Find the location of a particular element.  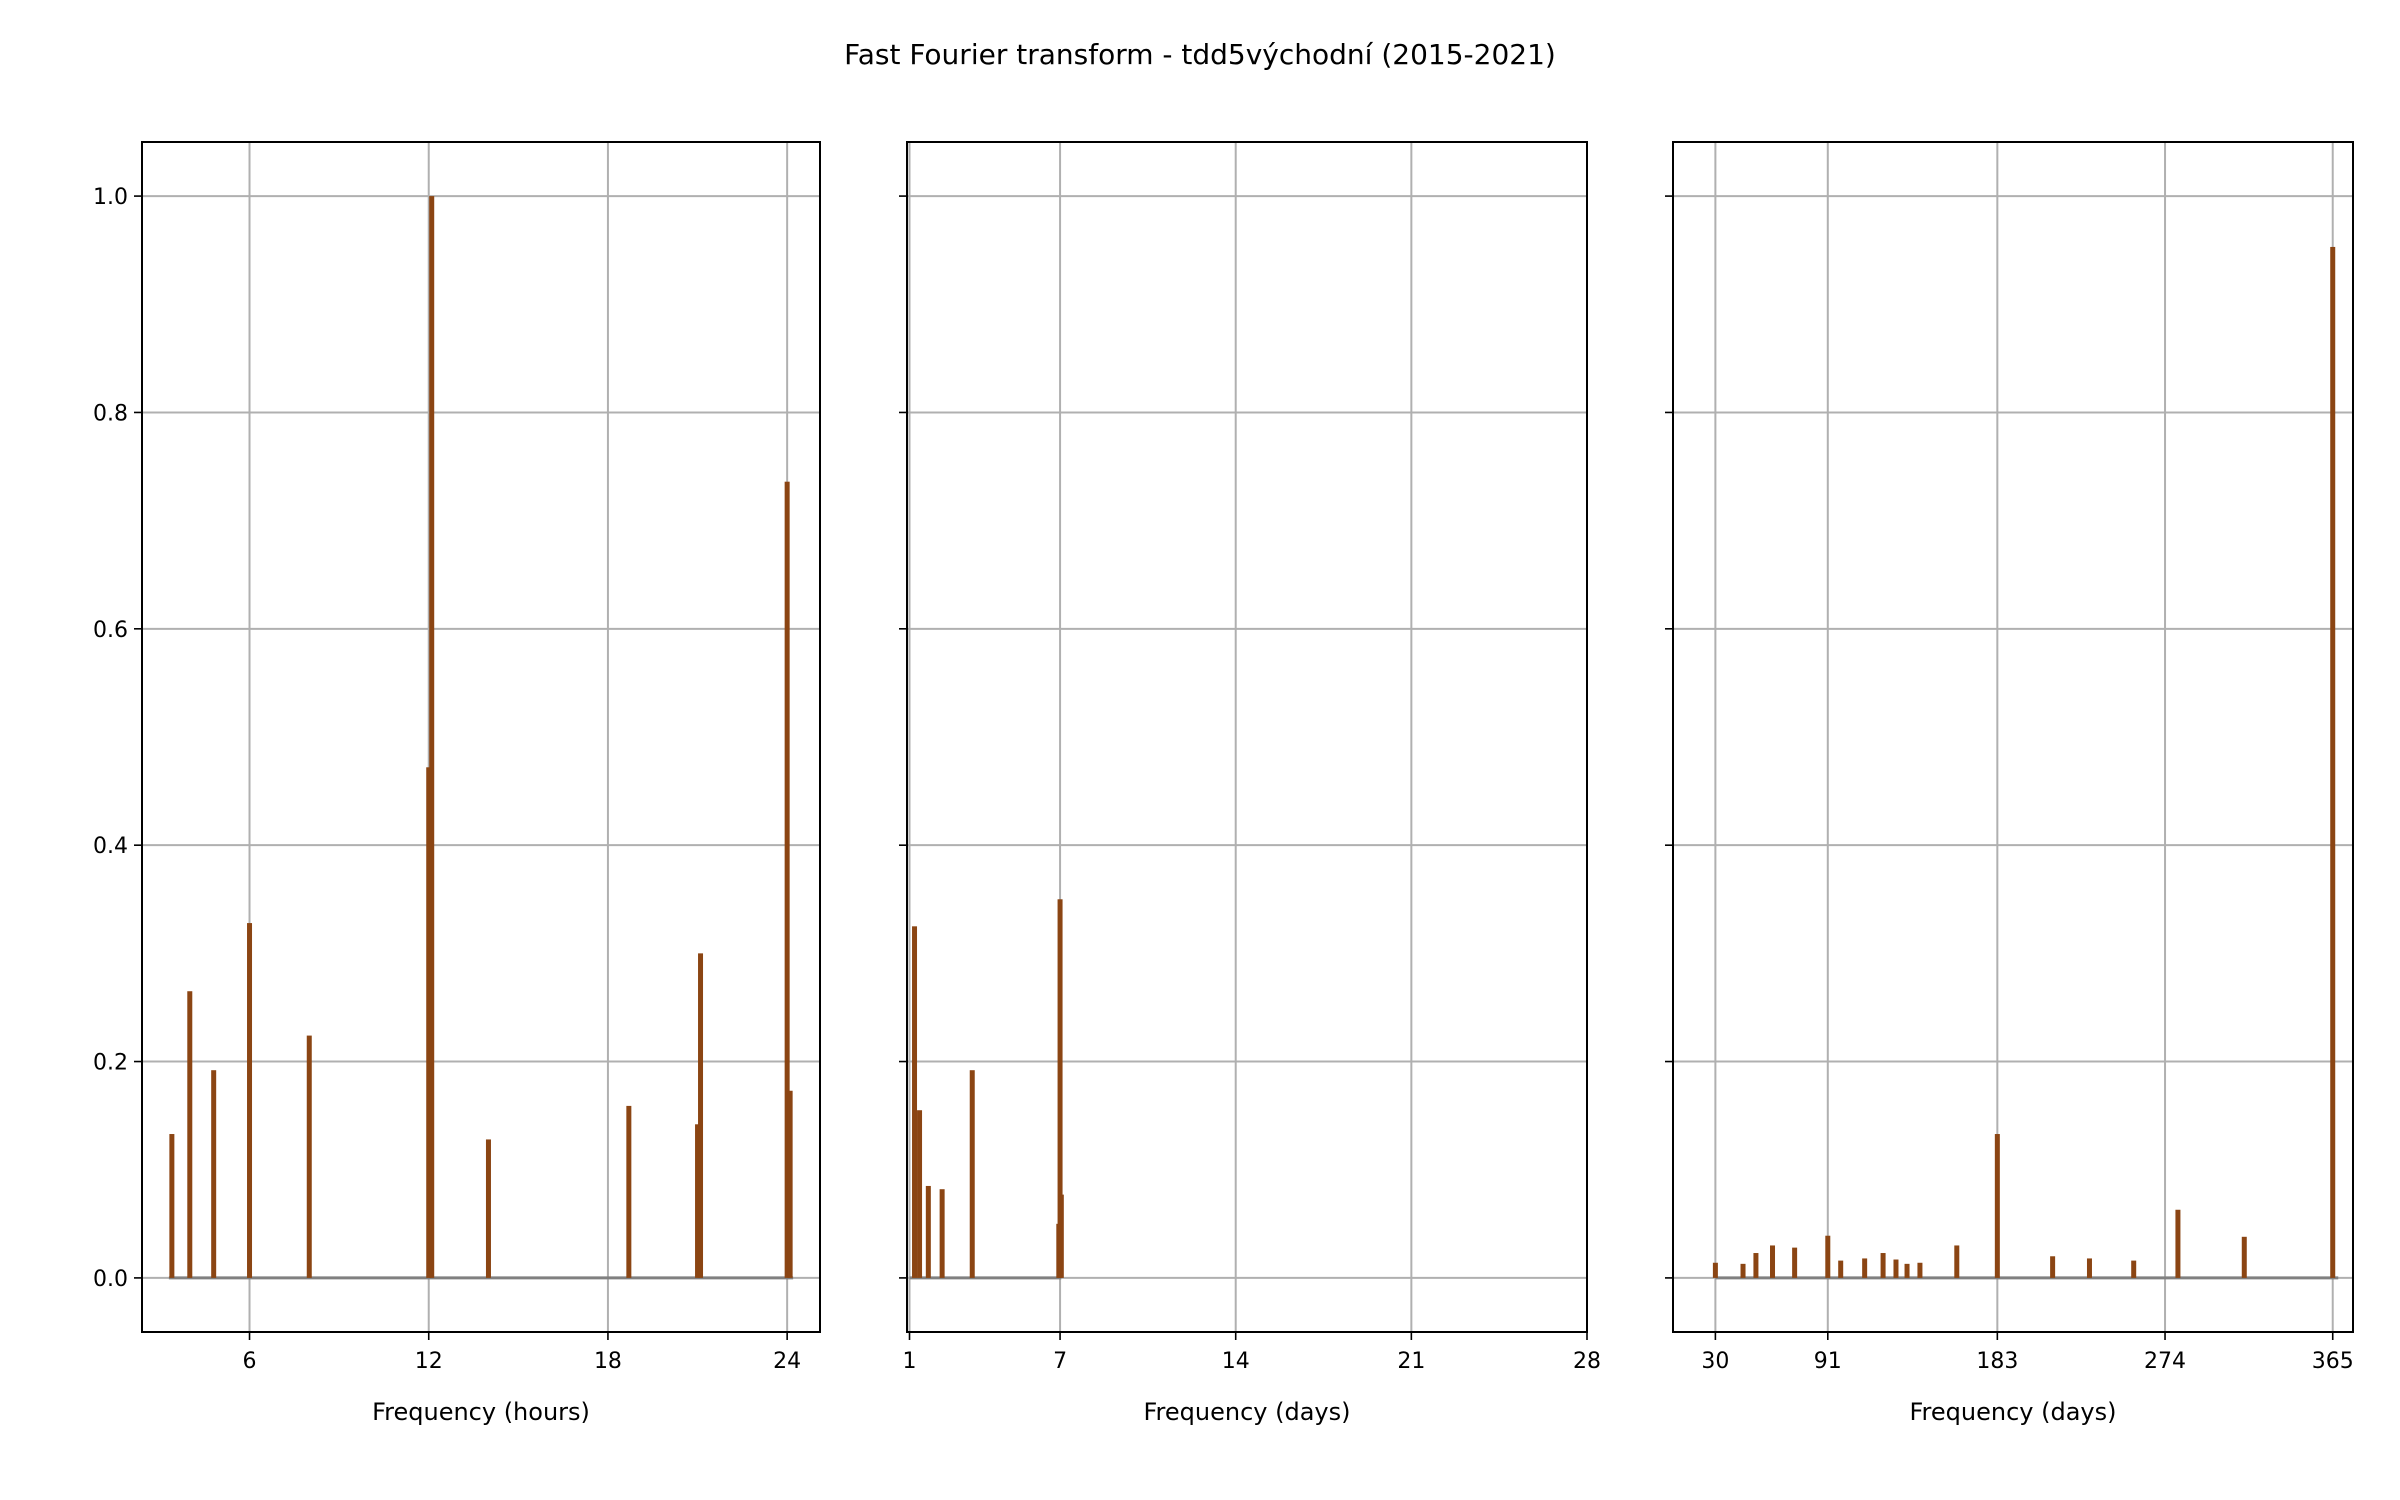

x-tick-label: 21 is located at coordinates (1411, 1361).